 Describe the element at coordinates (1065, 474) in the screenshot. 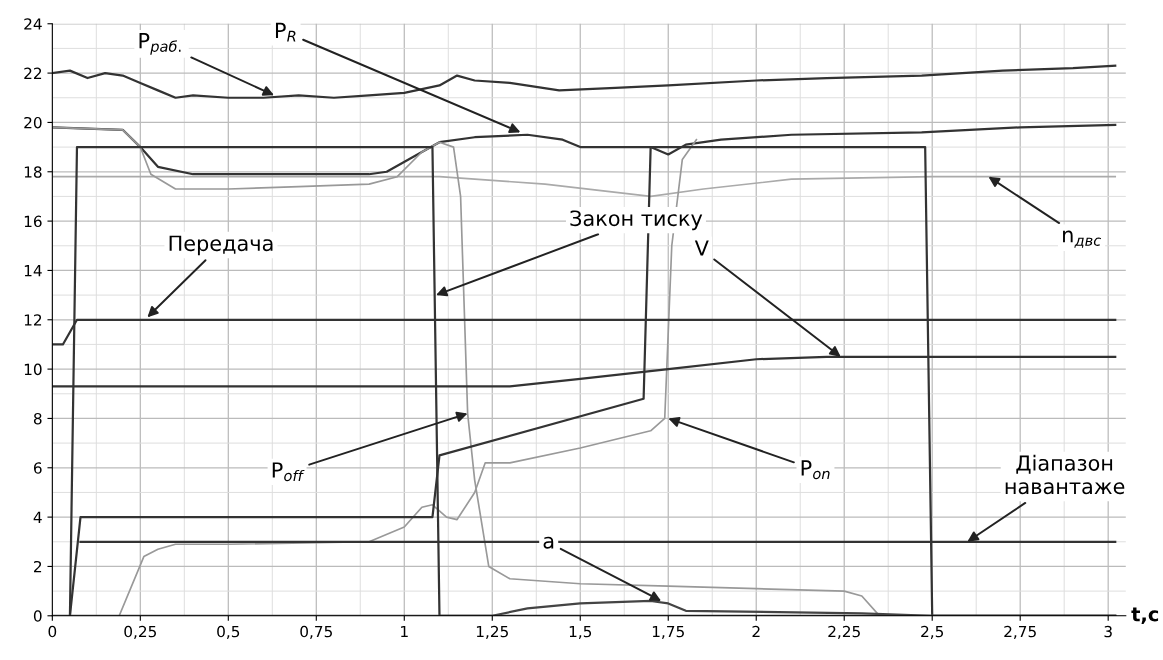

I see `annotation: Діапазон навантаже` at that location.